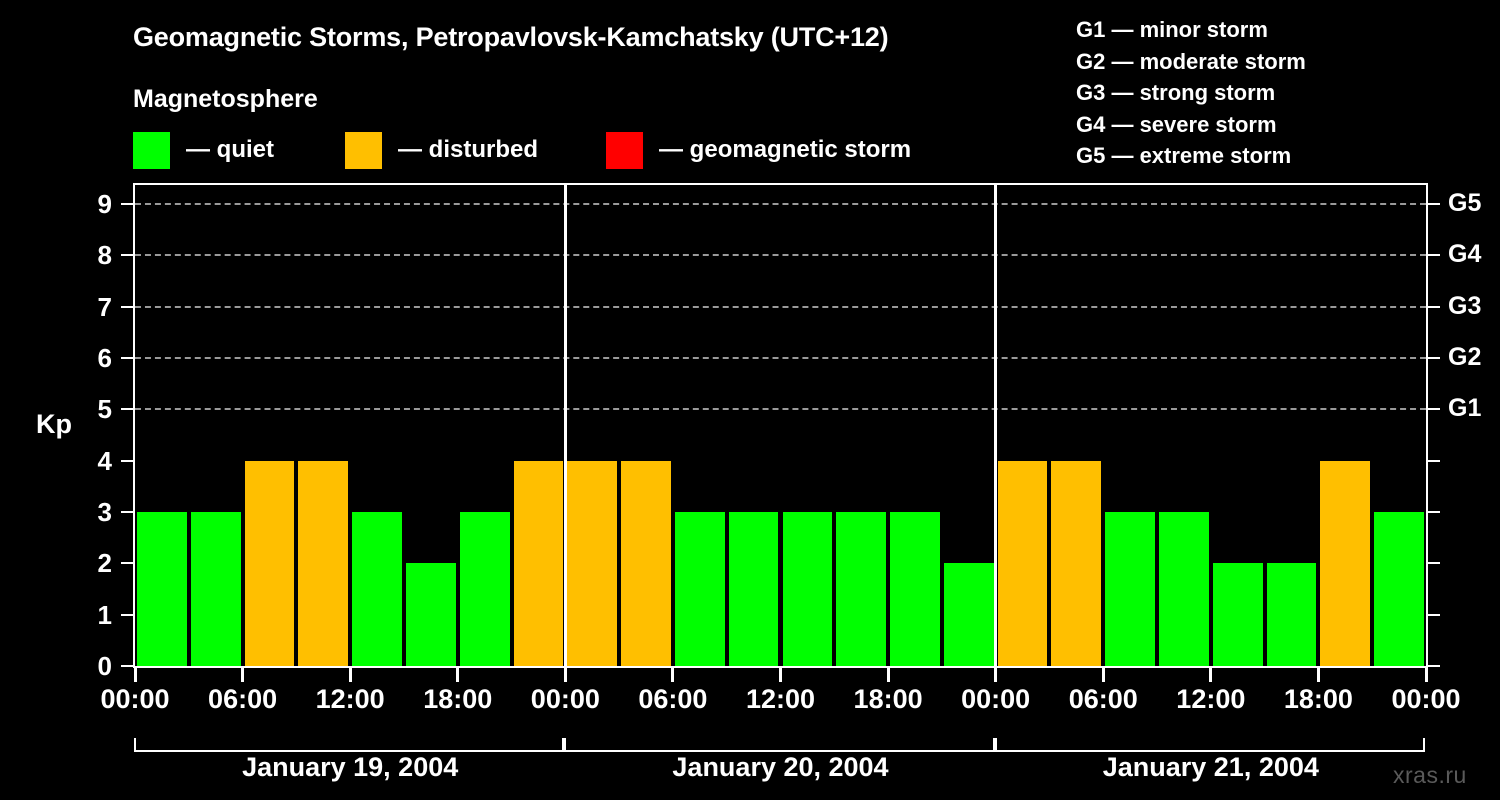 Image resolution: width=1500 pixels, height=800 pixels. I want to click on y-axis-tick-label: 7, so click(104, 306).